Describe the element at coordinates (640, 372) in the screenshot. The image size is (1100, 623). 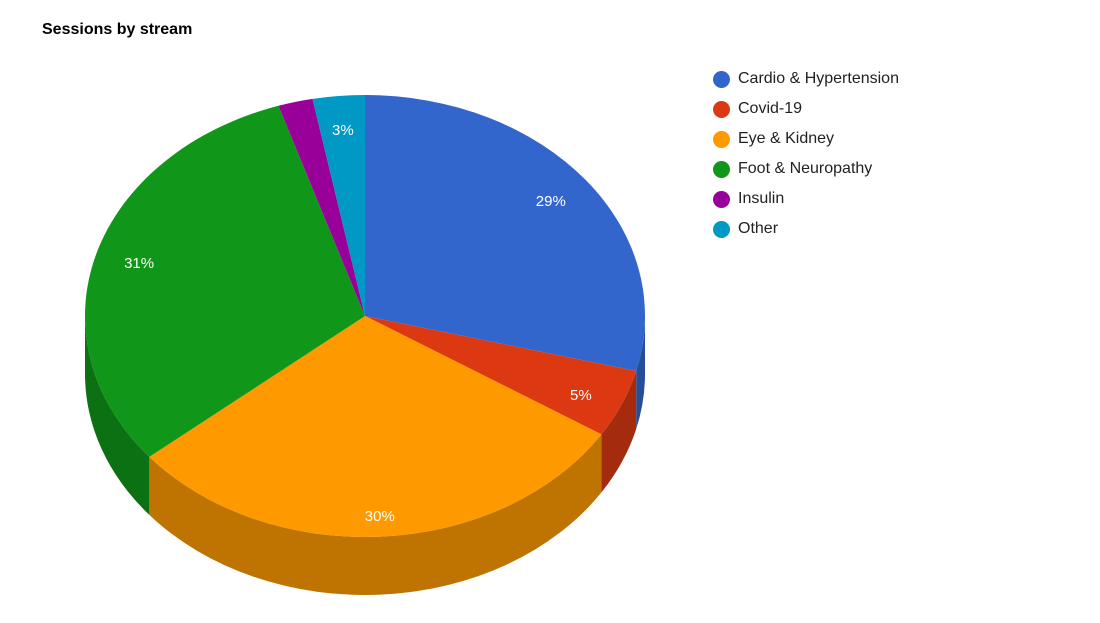
I see `pie-slice-side-cardio-hypertension` at that location.